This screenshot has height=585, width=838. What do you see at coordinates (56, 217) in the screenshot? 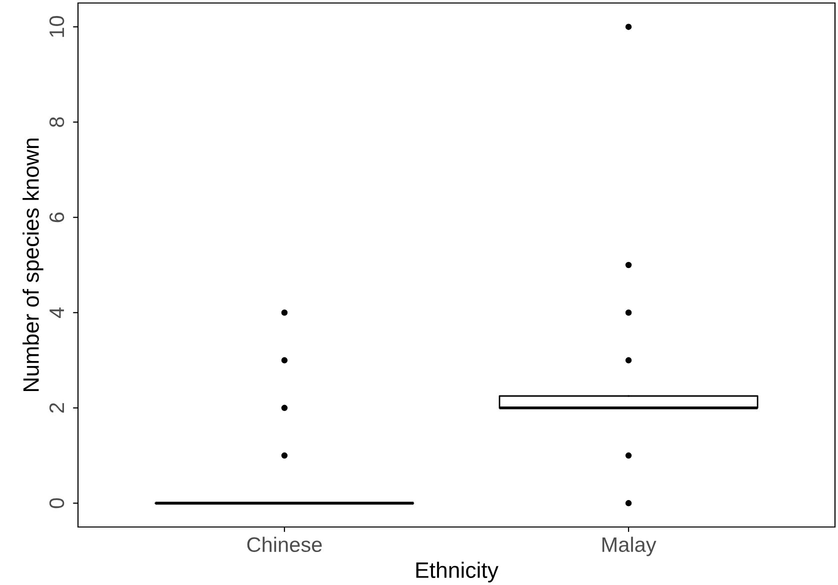
I see `y-tick-label: 6` at bounding box center [56, 217].